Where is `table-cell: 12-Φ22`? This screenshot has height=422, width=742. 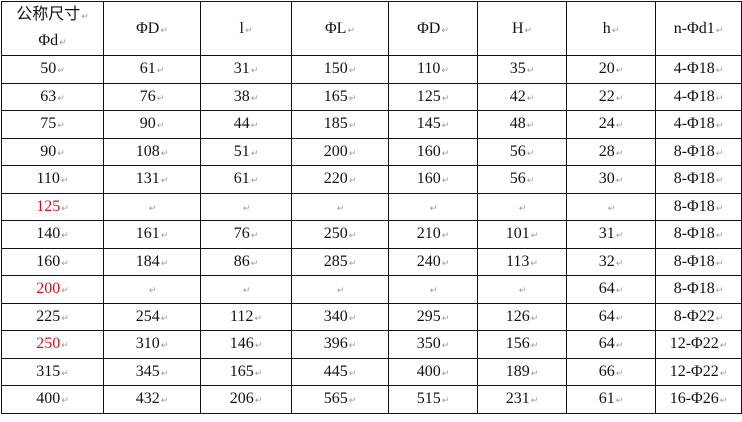 table-cell: 12-Φ22 is located at coordinates (698, 371).